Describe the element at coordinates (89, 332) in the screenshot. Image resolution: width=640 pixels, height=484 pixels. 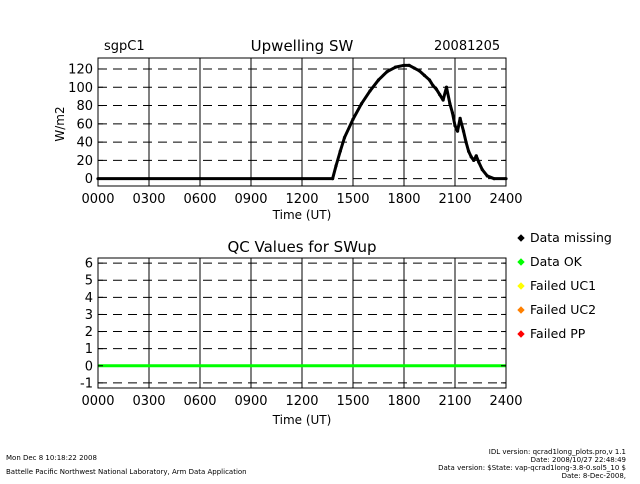
I see `qc-y-tick-label: 2` at that location.